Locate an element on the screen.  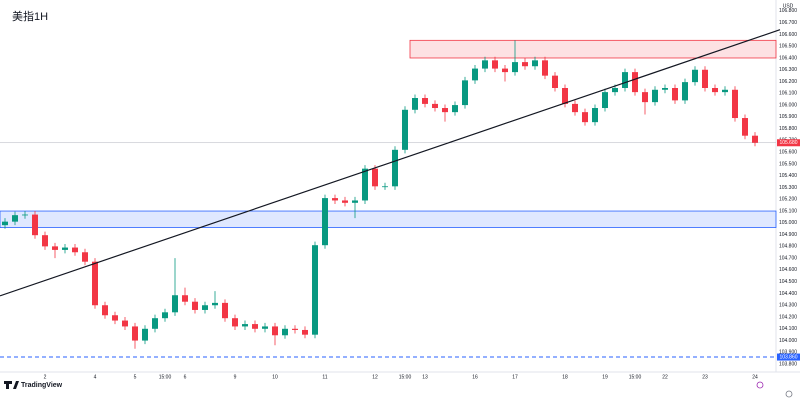
y-tick-label: 104.300 is located at coordinates (788, 306).